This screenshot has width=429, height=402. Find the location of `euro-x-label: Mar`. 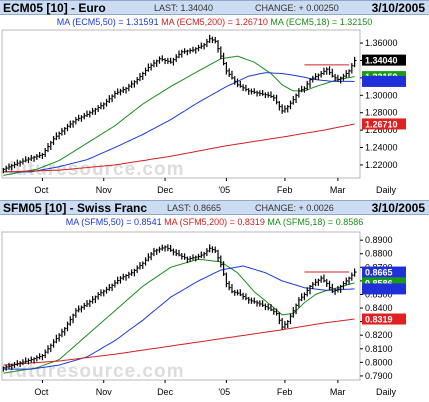

euro-x-label: Mar is located at coordinates (338, 190).